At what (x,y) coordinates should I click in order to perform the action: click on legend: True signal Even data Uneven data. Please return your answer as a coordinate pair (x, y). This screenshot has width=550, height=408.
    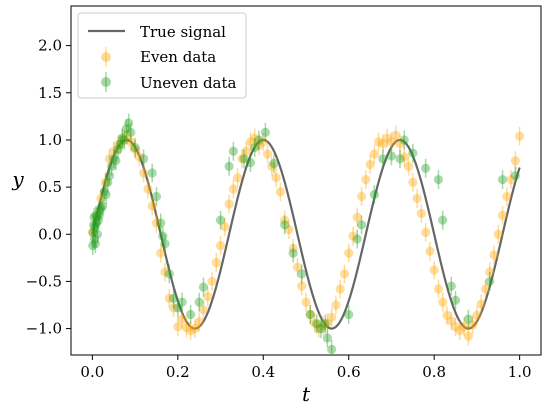
    Looking at the image, I should click on (162, 55).